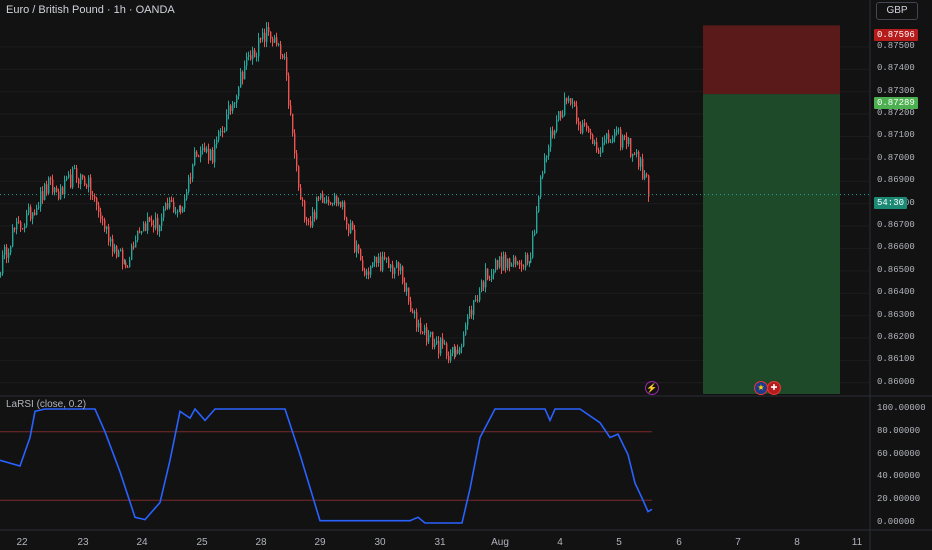 This screenshot has width=932, height=550. Describe the element at coordinates (896, 359) in the screenshot. I see `price-tick-label: 0.86100` at that location.